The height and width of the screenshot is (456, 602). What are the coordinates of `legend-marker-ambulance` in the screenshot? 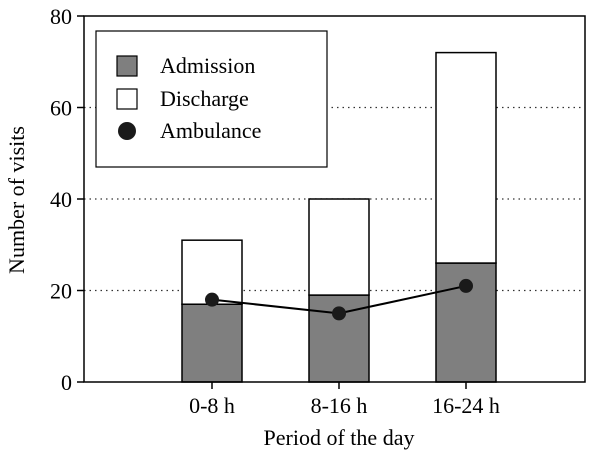 It's located at (127, 131).